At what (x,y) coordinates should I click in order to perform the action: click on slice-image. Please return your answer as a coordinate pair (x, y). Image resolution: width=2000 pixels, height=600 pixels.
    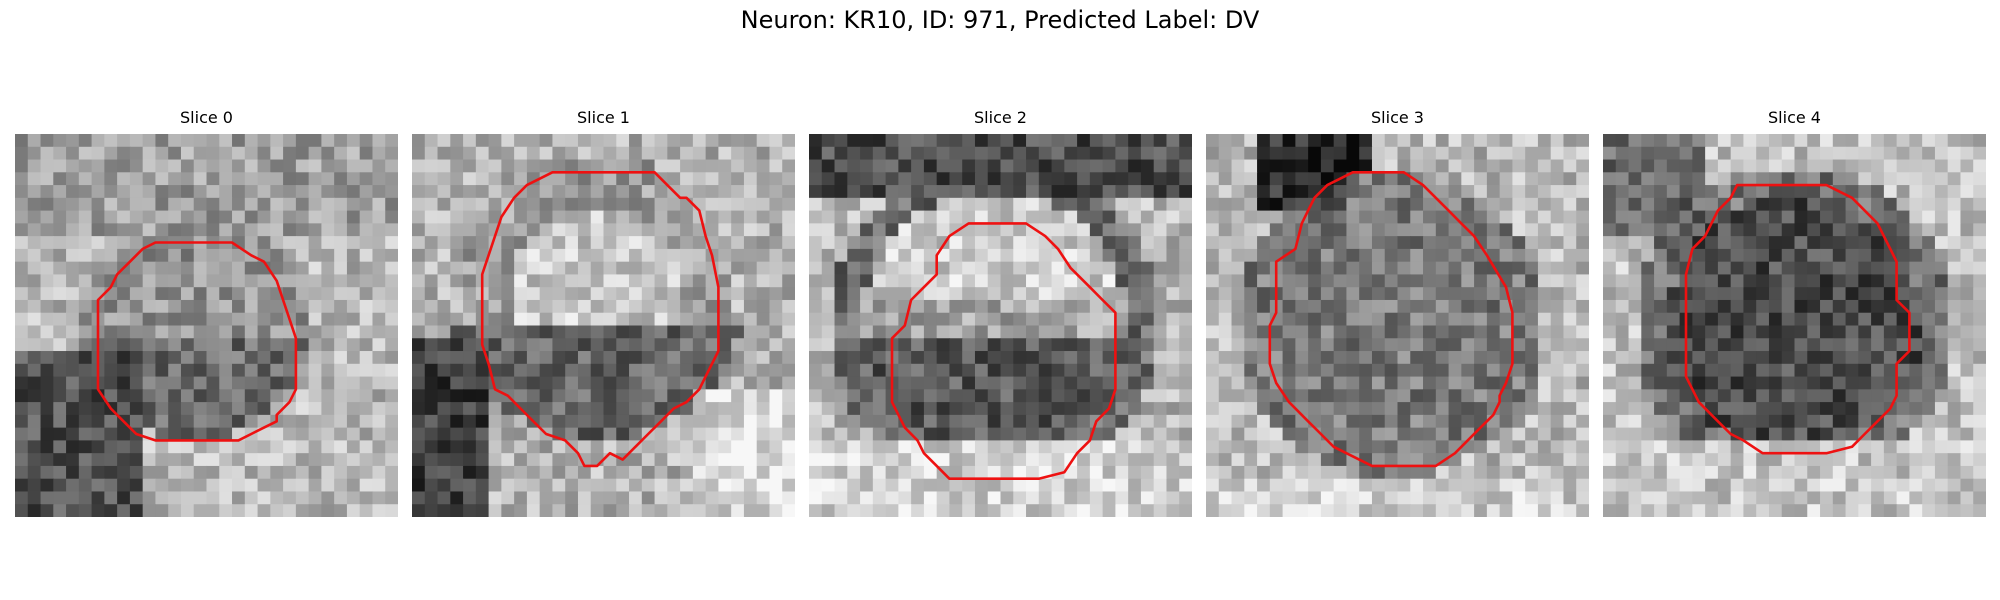
    Looking at the image, I should click on (206, 325).